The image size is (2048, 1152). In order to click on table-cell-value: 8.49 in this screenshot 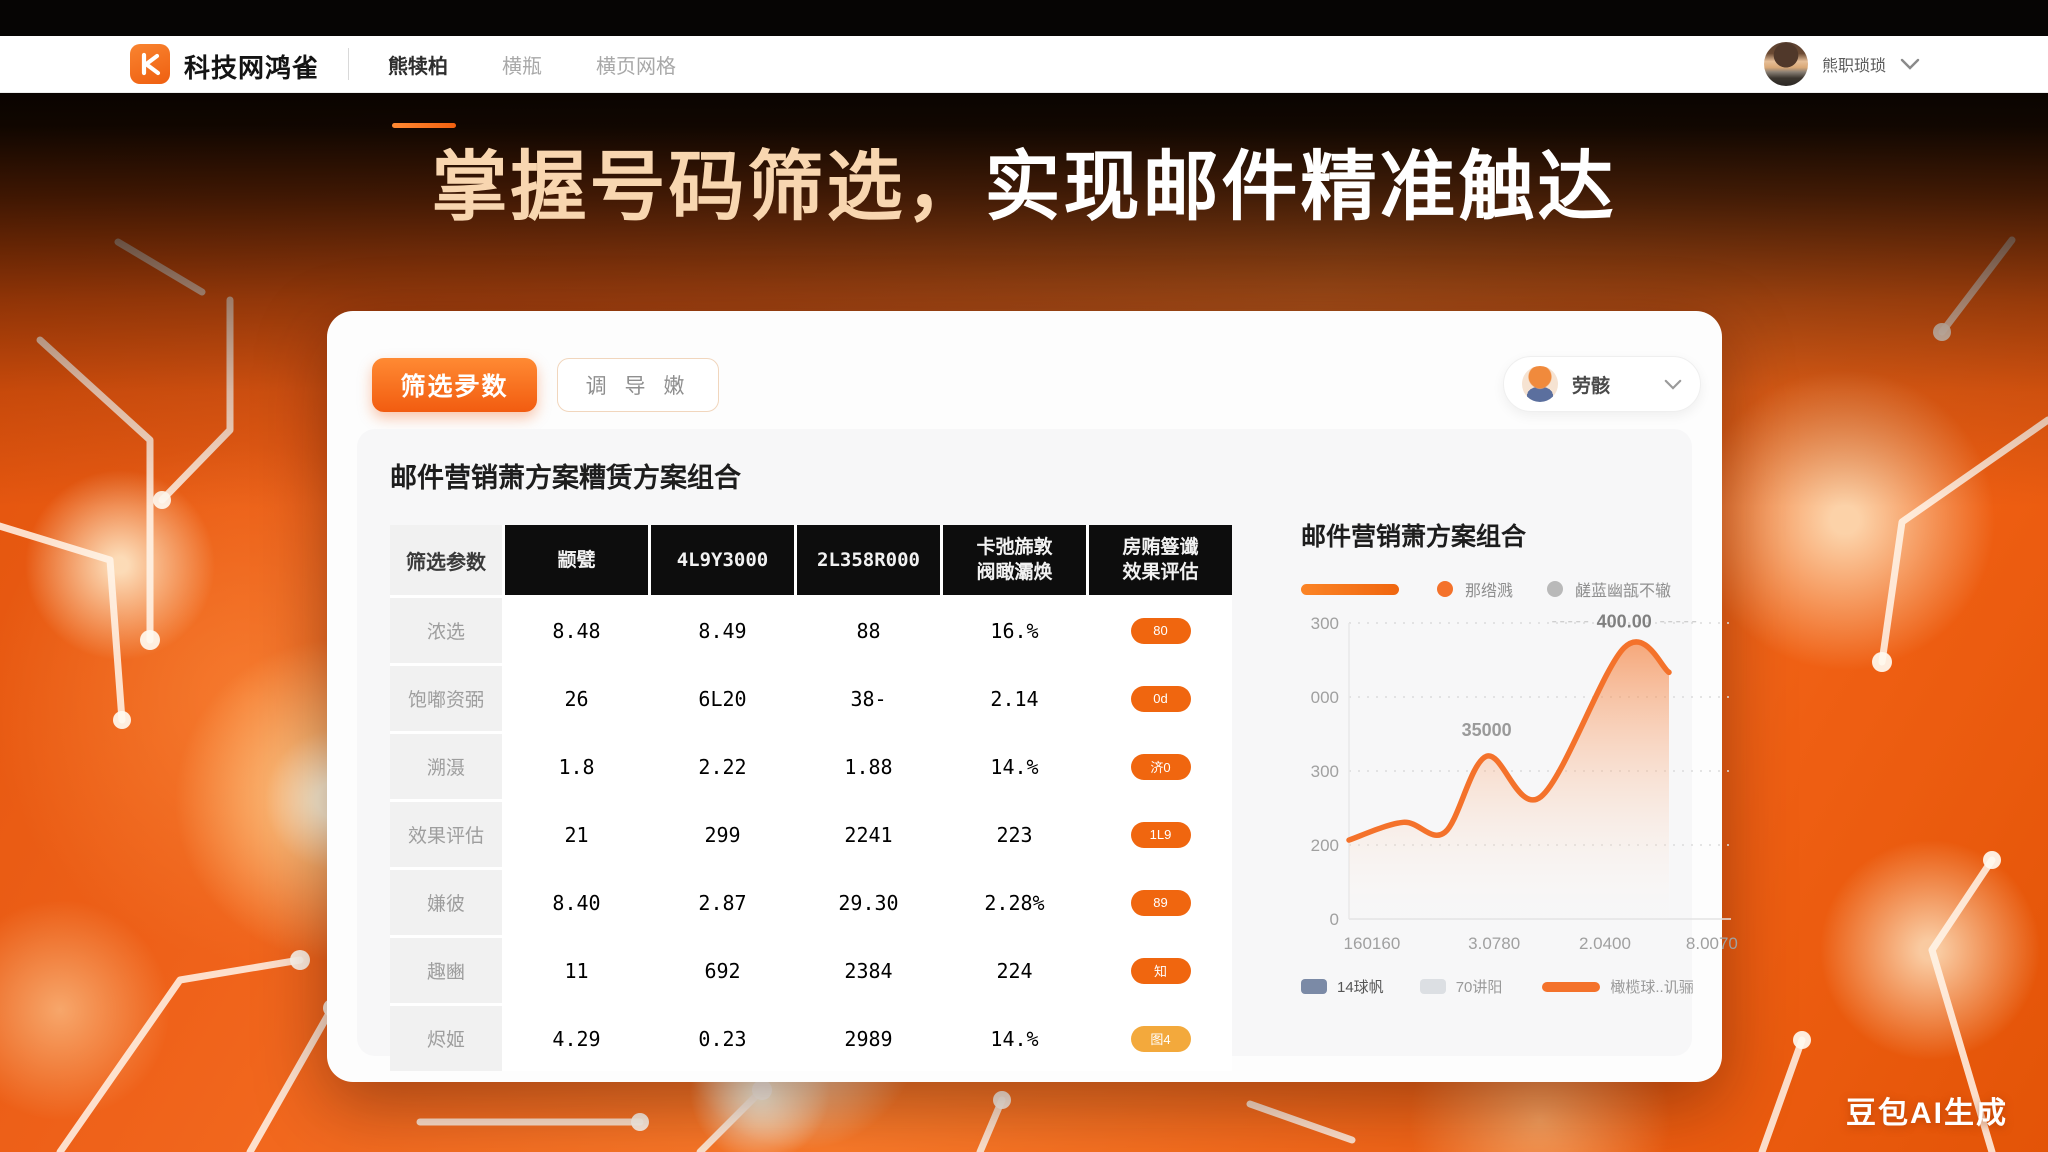, I will do `click(722, 630)`.